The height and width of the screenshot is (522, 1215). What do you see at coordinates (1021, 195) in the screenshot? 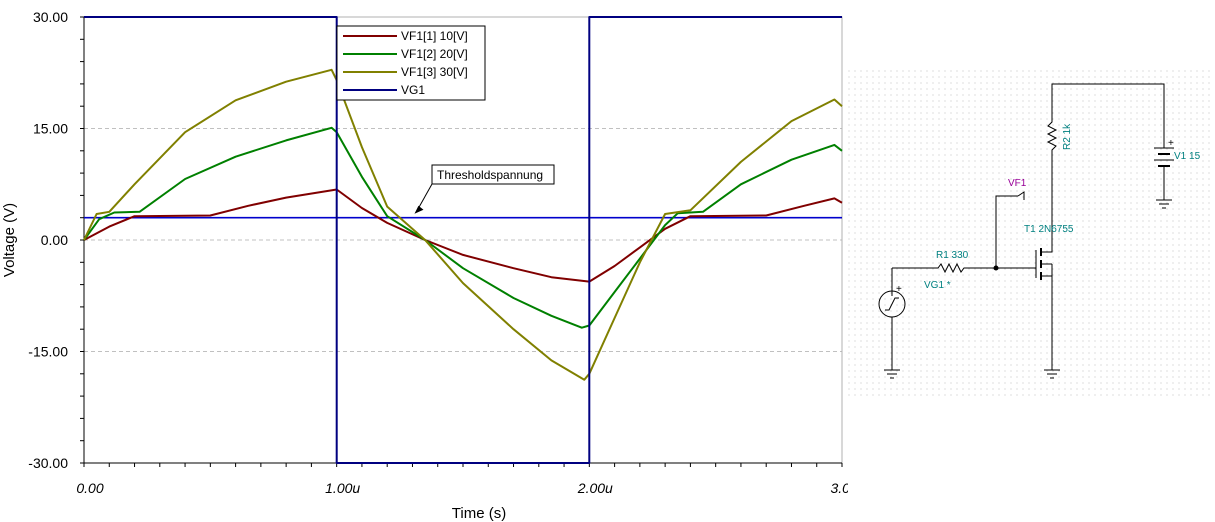
I see `vf1-marker` at bounding box center [1021, 195].